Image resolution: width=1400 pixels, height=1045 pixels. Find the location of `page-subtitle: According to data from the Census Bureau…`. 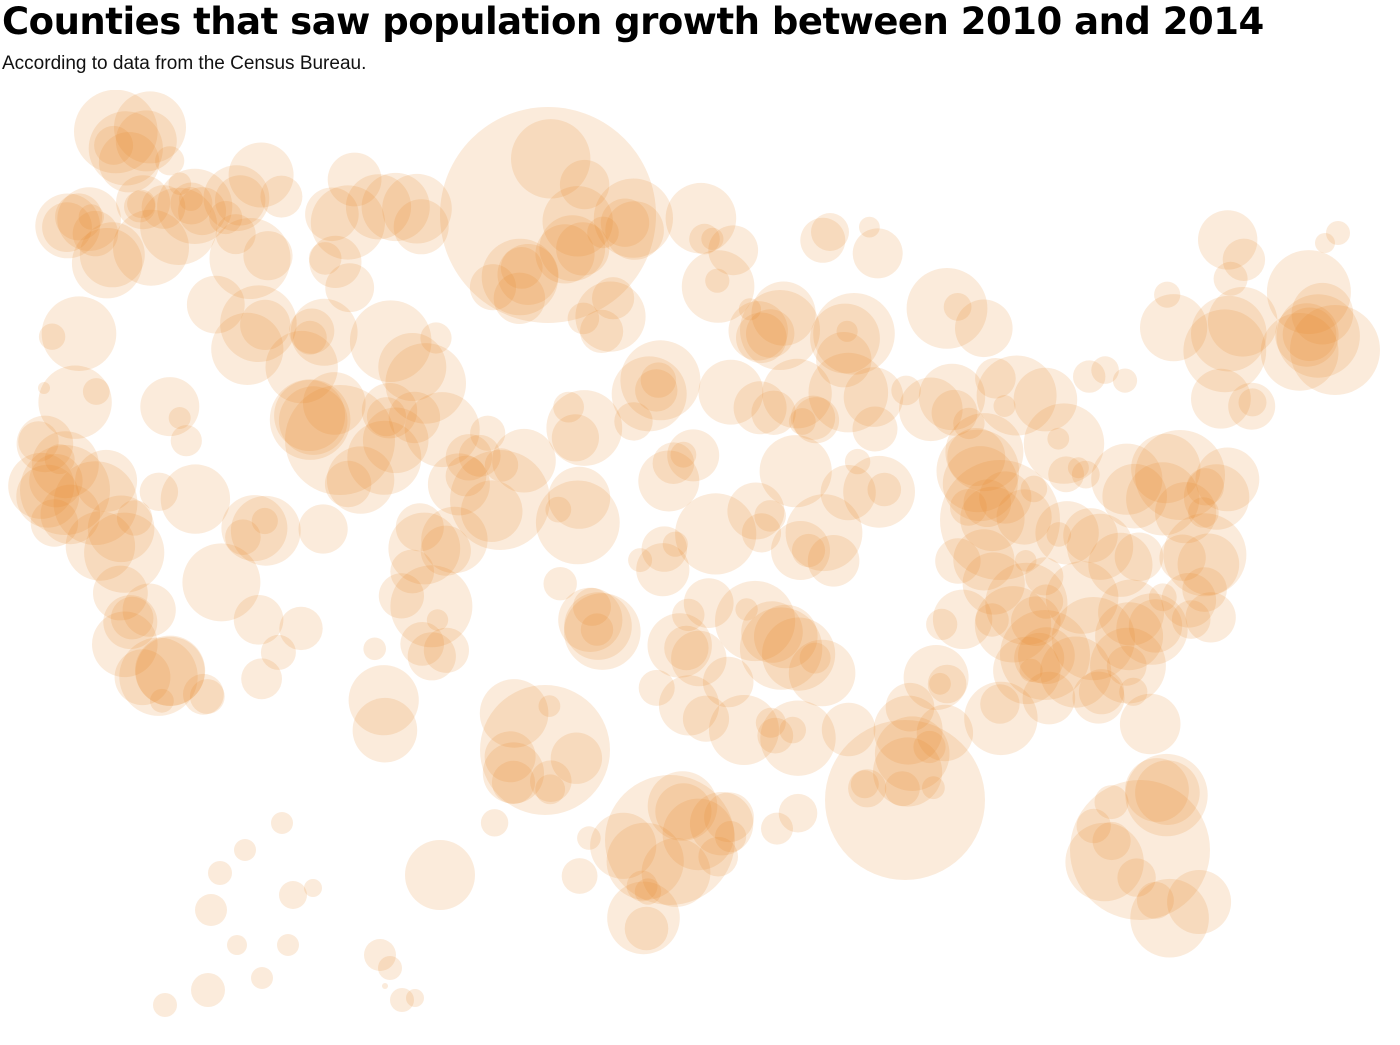

page-subtitle: According to data from the Census Bureau… is located at coordinates (184, 63).